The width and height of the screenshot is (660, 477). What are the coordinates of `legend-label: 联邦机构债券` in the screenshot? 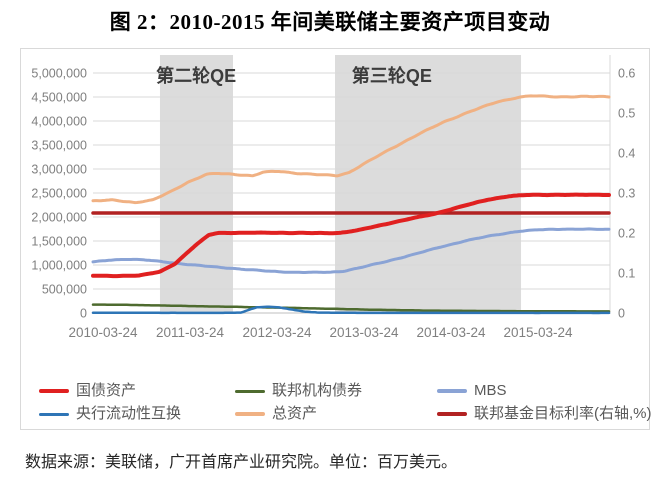 It's located at (317, 390).